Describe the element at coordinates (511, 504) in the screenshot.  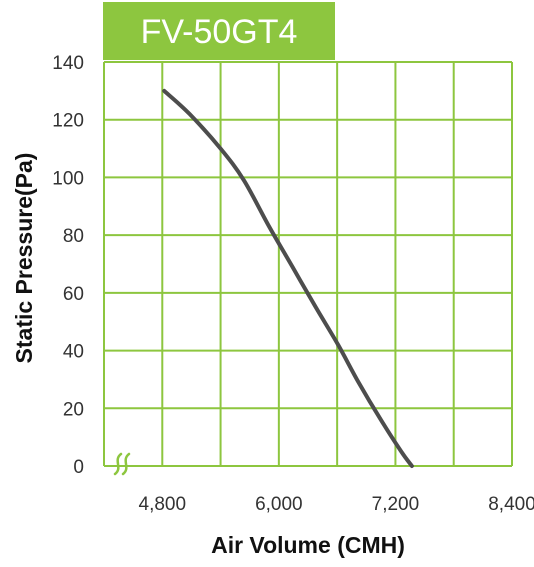
I see `x-tick-label: 8,400` at that location.